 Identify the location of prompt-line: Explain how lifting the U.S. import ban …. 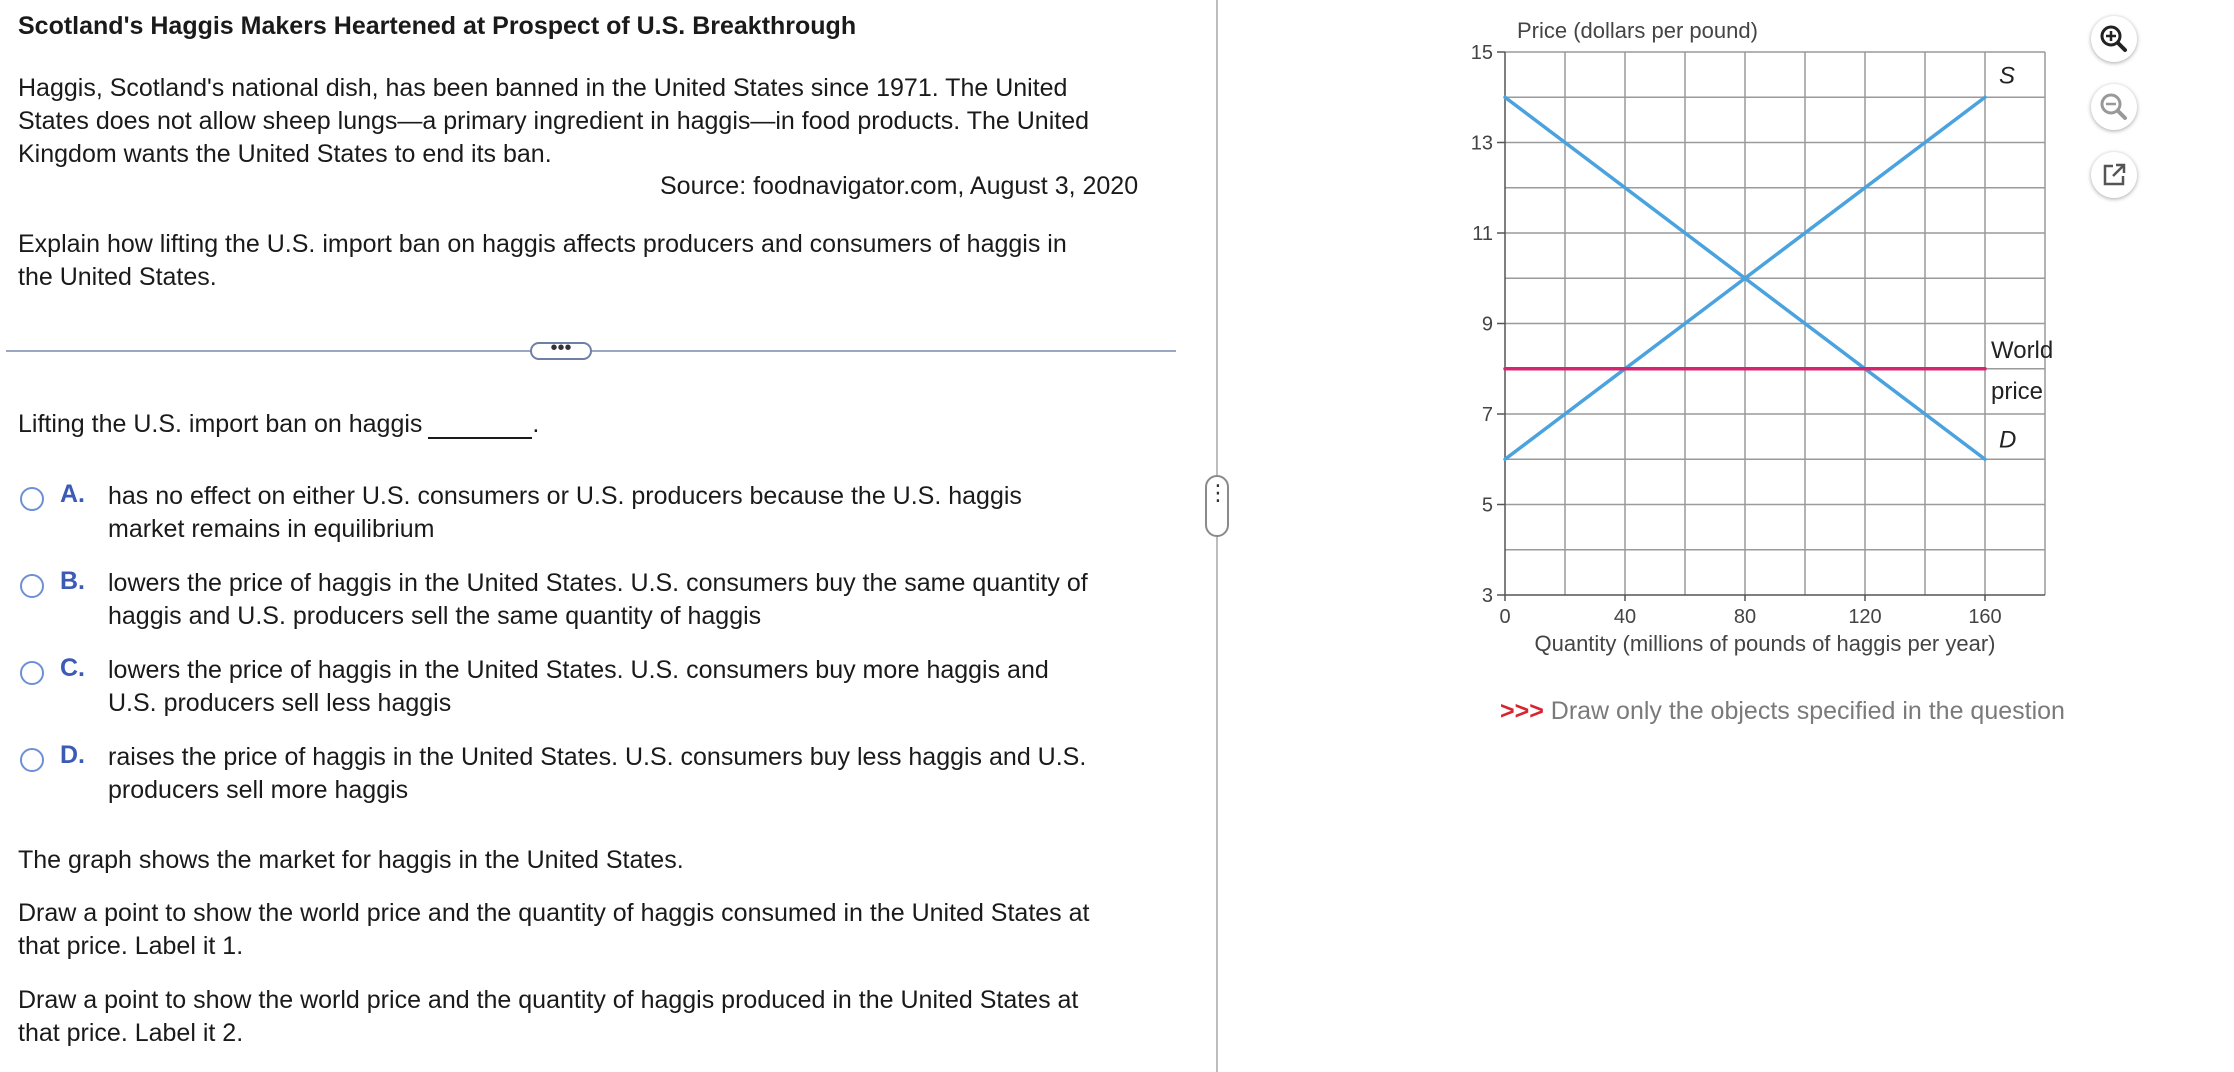
(542, 244).